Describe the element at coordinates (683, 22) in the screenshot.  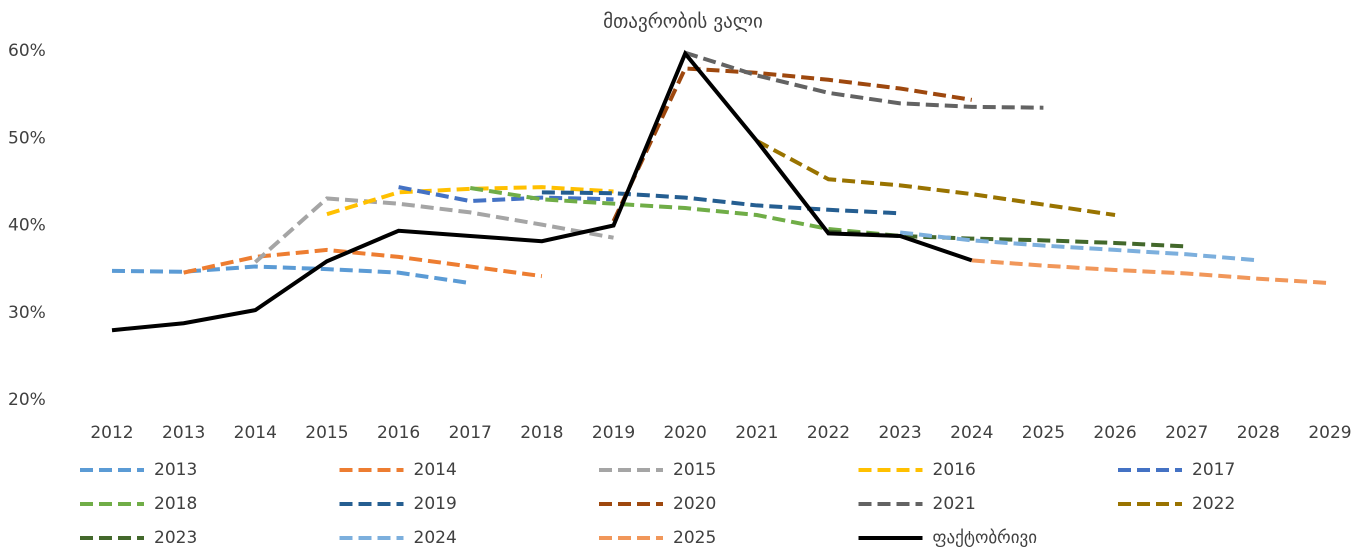
I see `chart-title: მთავრობის ვალი` at that location.